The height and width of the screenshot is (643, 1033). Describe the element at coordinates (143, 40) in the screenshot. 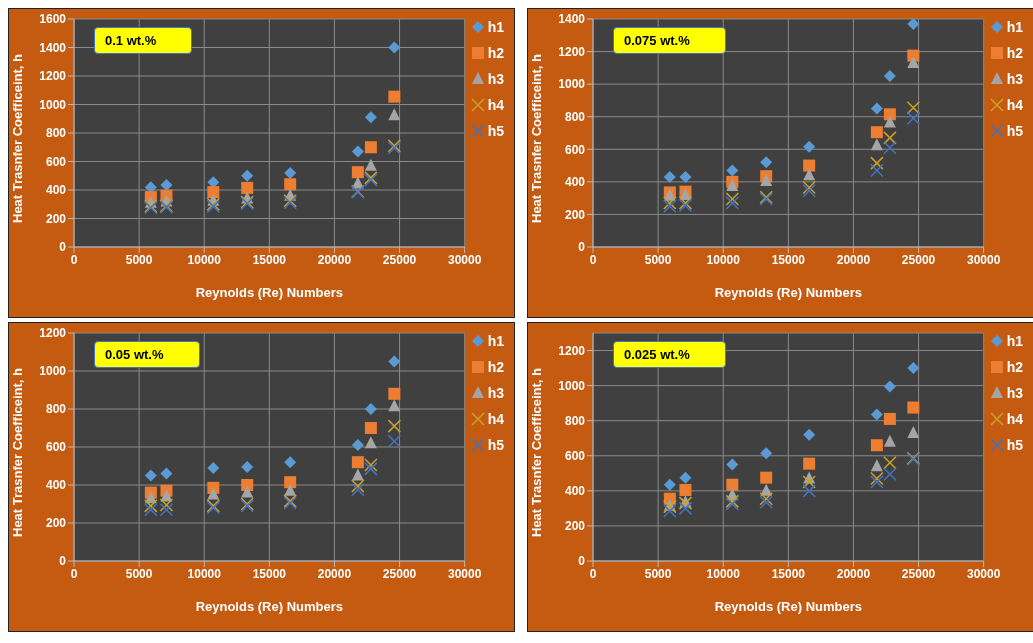

I see `title-box: 0.1 wt.%` at that location.